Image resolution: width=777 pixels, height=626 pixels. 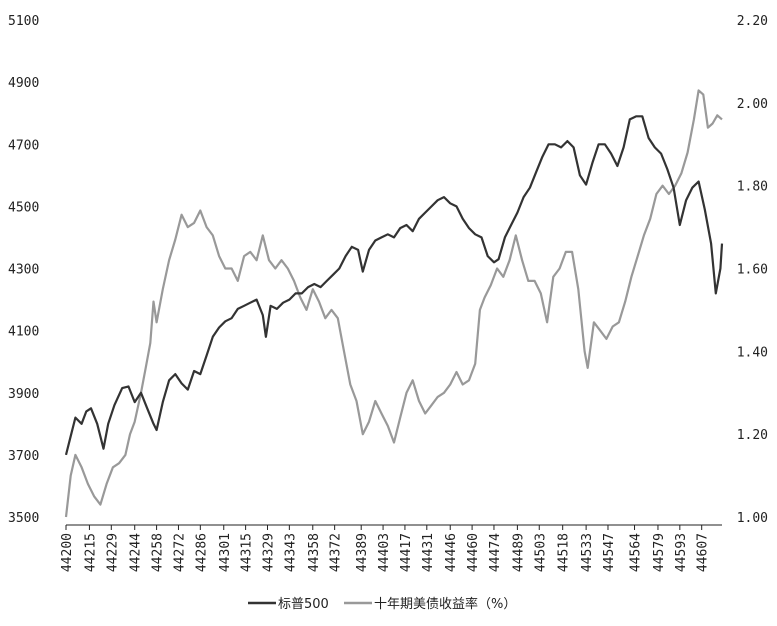 What do you see at coordinates (268, 552) in the screenshot?
I see `x-tick-label: 44329` at bounding box center [268, 552].